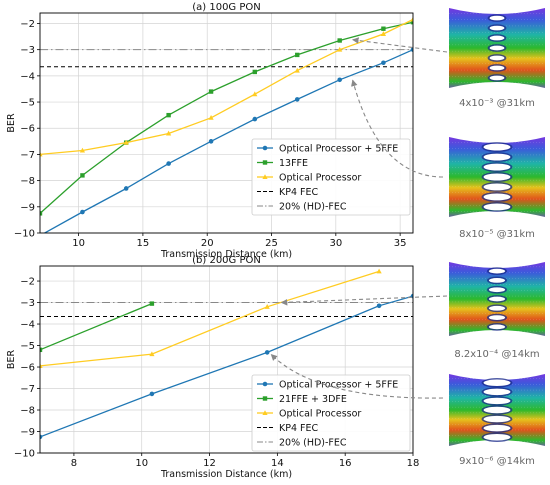 Image resolution: width=550 pixels, height=485 pixels. What do you see at coordinates (226, 254) in the screenshot?
I see `x-axis-label: Transmission Distance (km)` at bounding box center [226, 254].